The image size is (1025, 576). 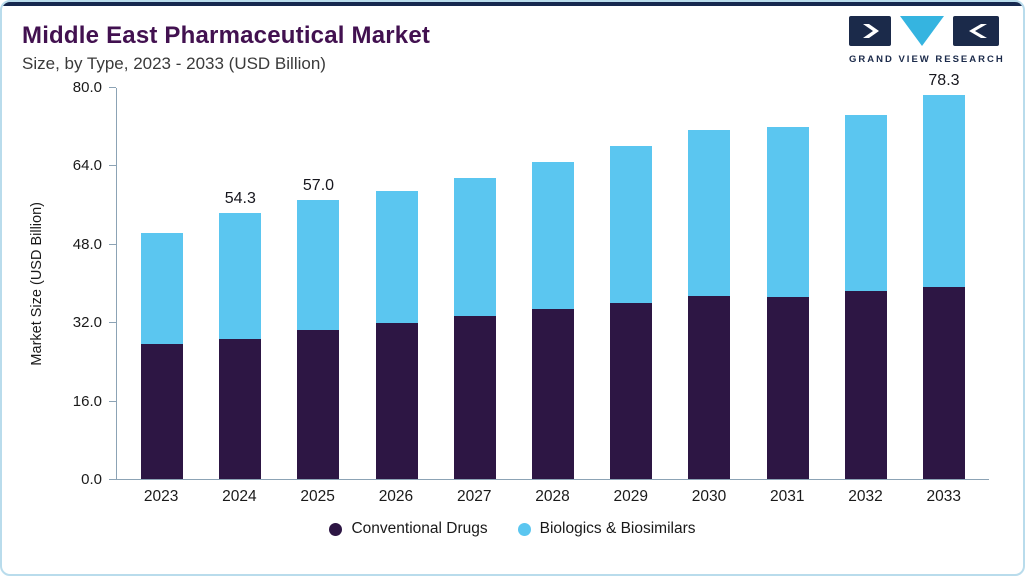 What do you see at coordinates (924, 31) in the screenshot?
I see `brand-logo-icon` at bounding box center [924, 31].